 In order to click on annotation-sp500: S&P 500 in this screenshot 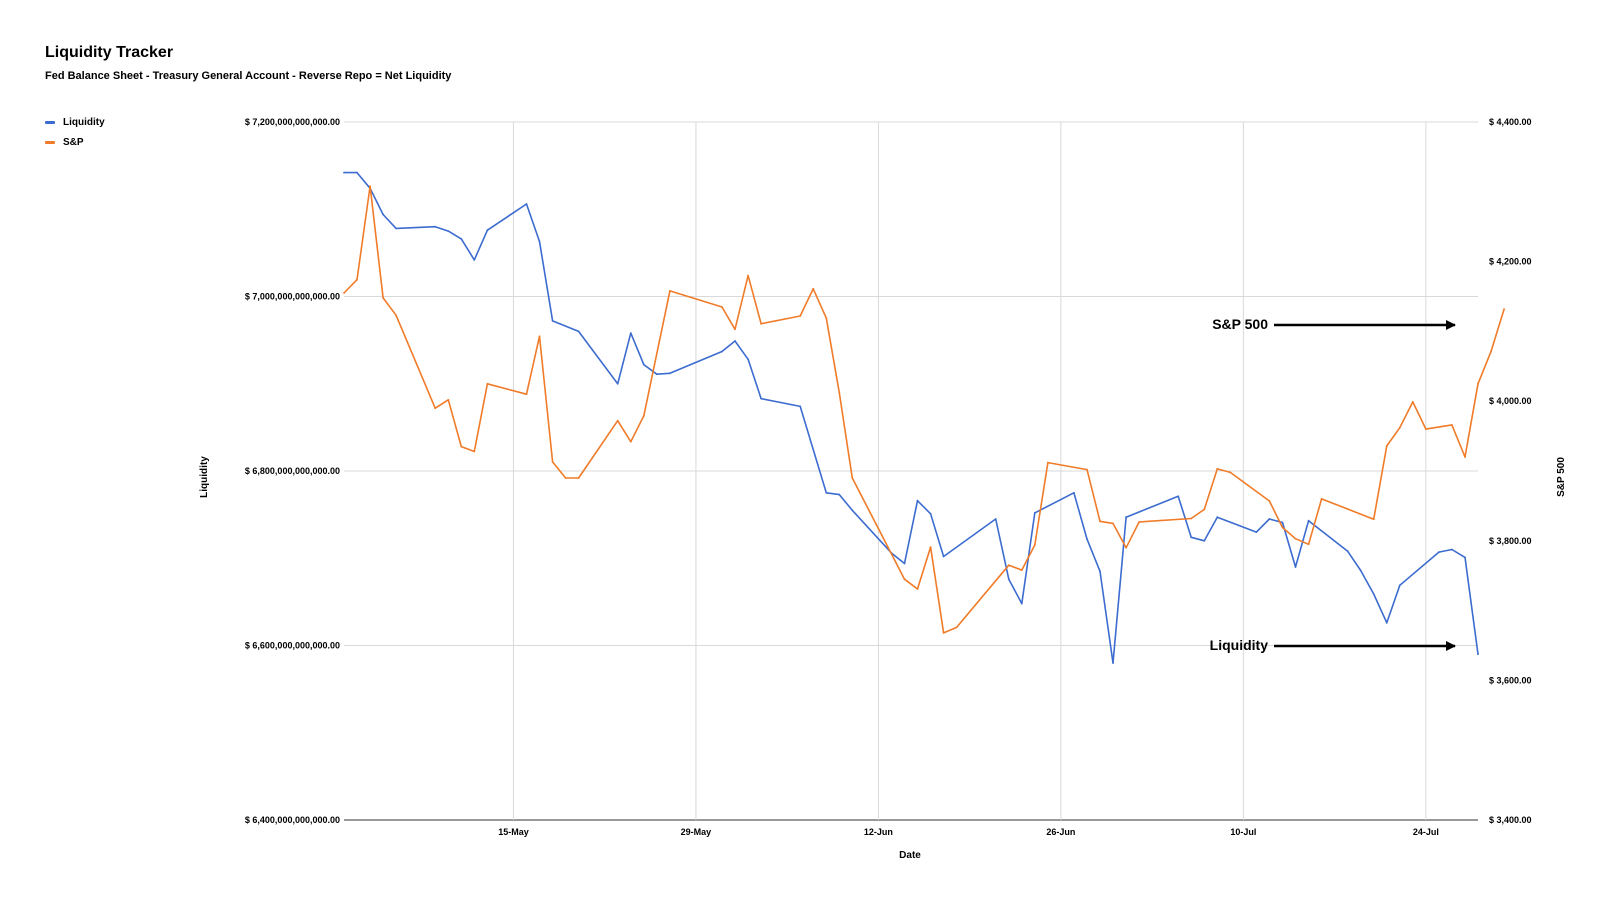, I will do `click(1334, 324)`.